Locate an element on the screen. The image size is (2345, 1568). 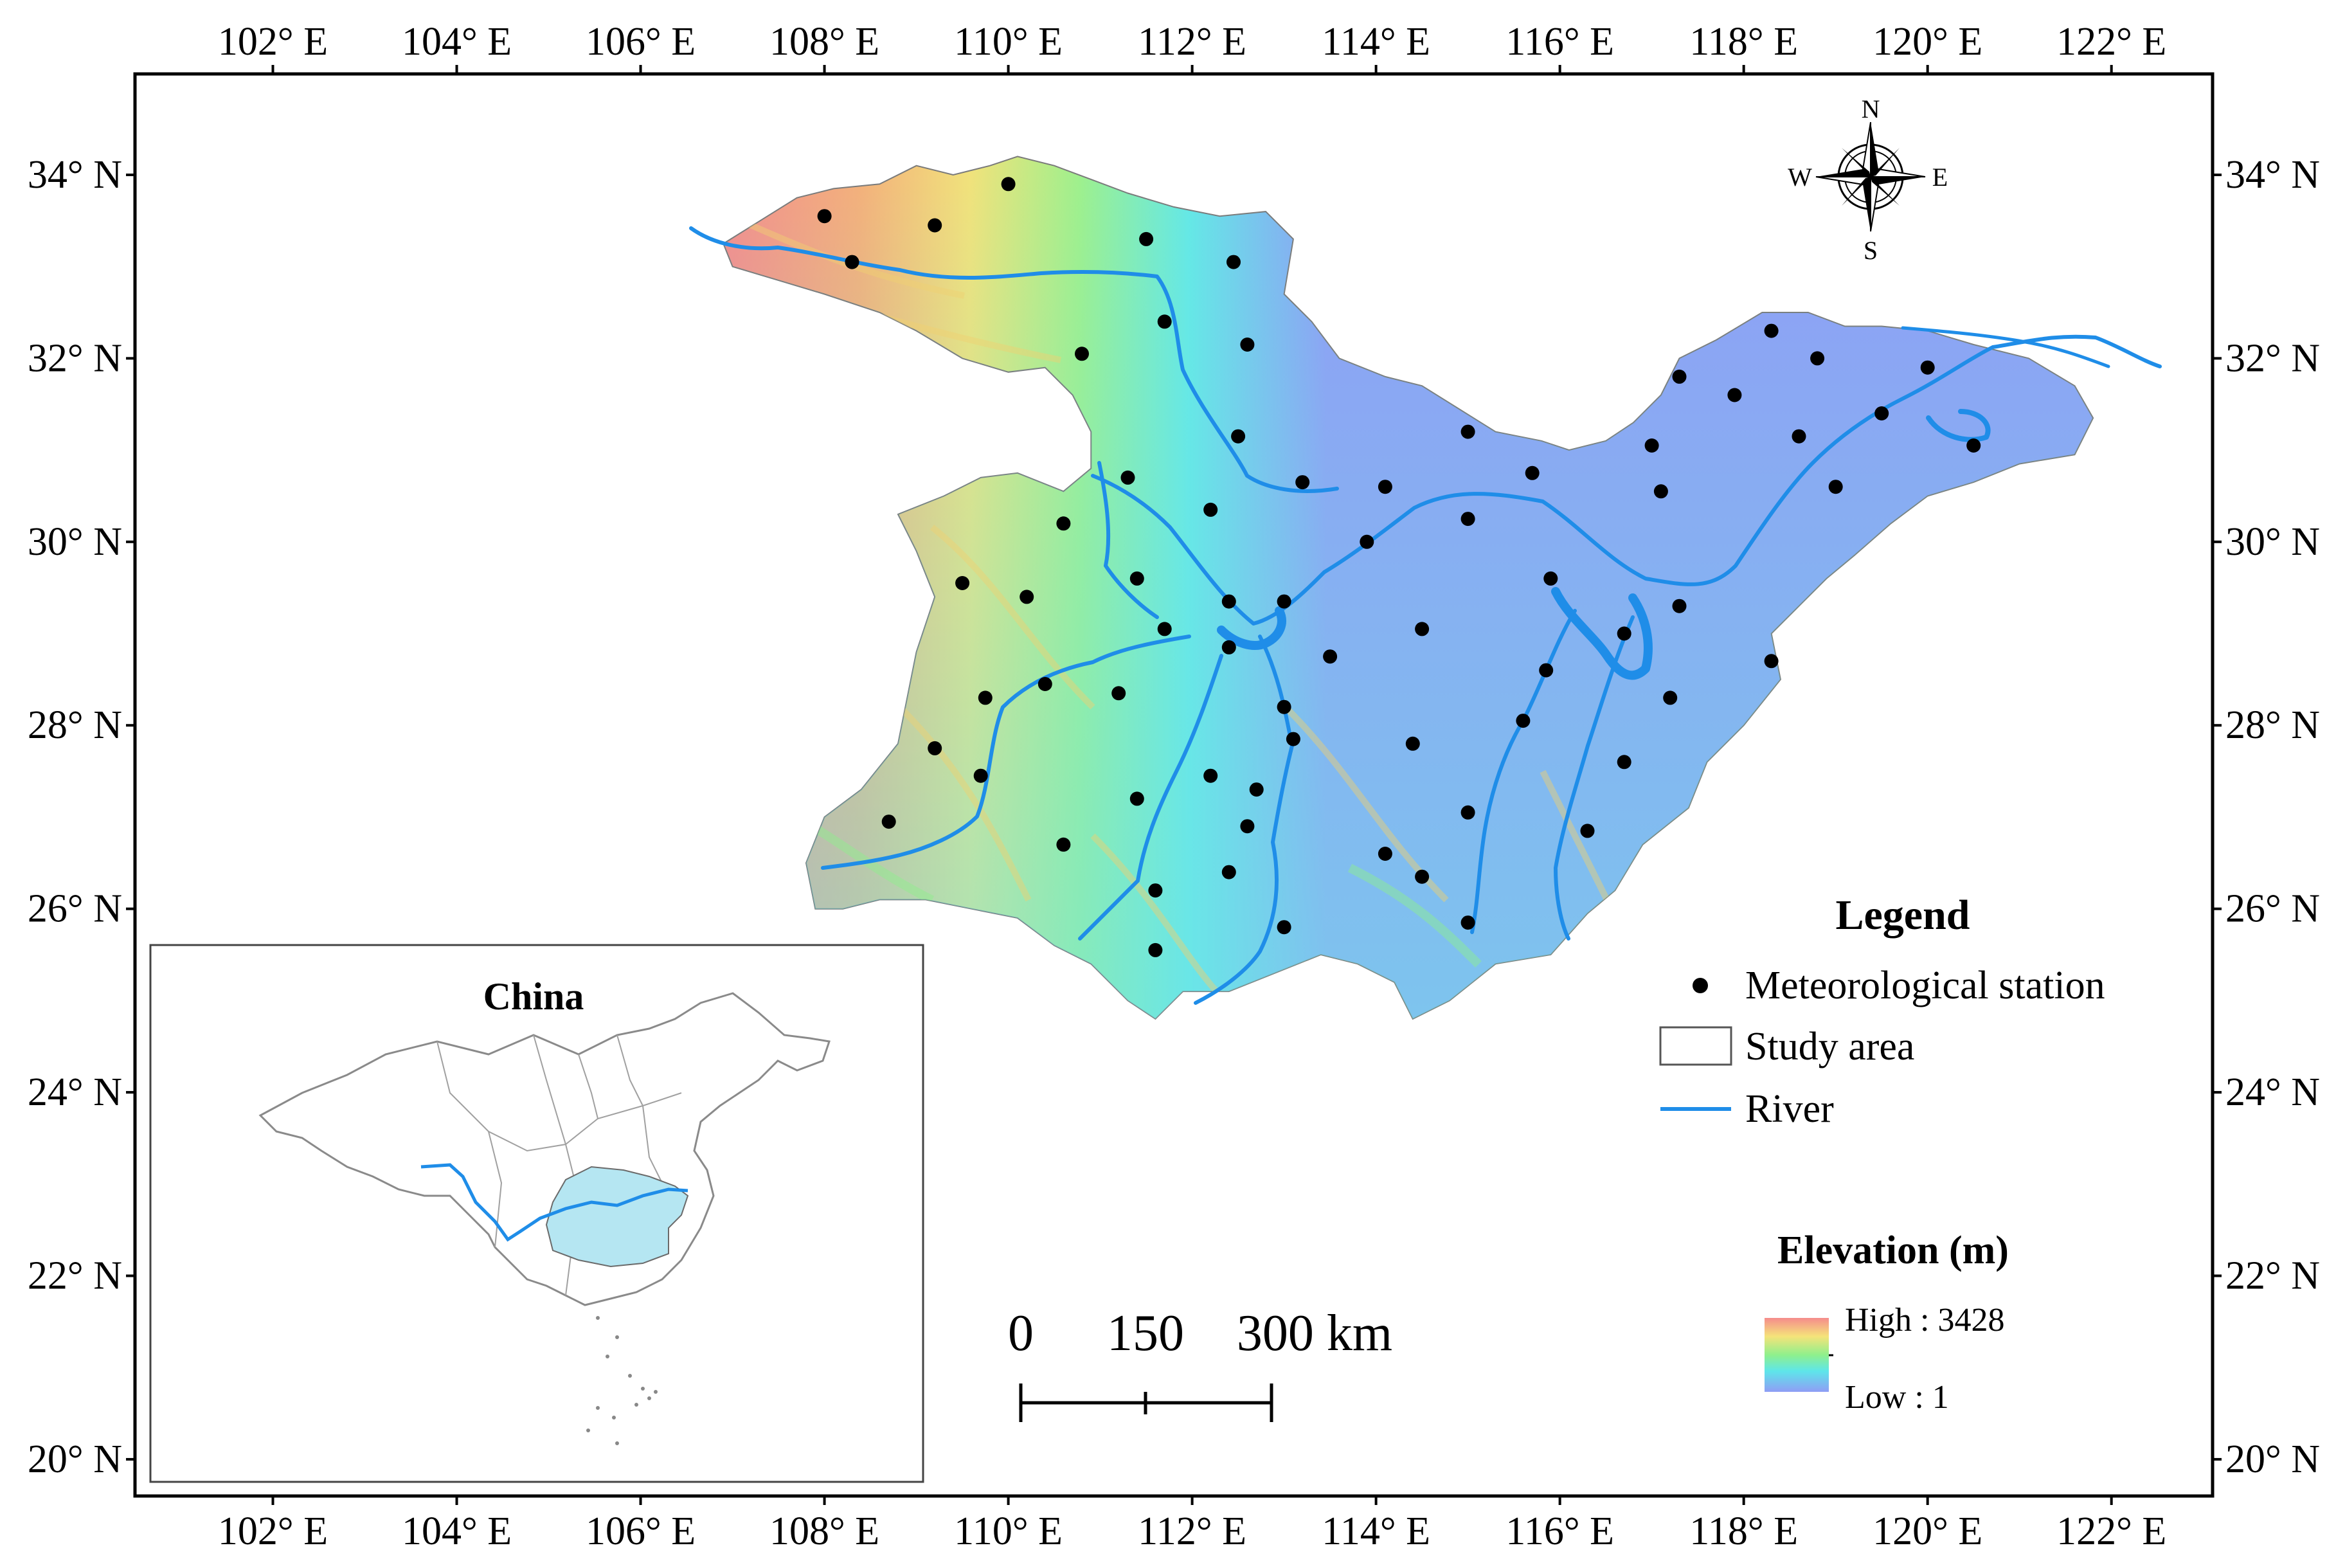
scale-label-0: 0 is located at coordinates (1021, 1333).